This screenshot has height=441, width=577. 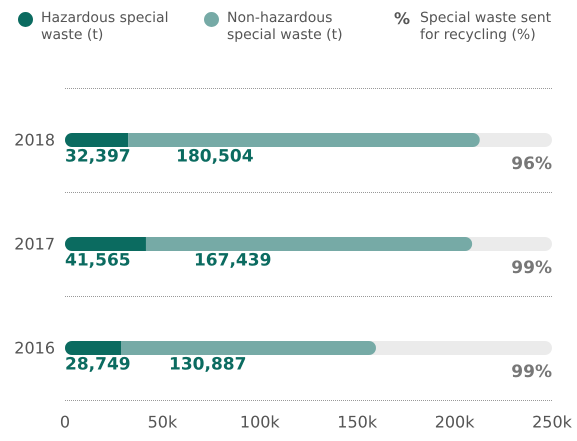 I want to click on x-tick-label: 0, so click(x=65, y=422).